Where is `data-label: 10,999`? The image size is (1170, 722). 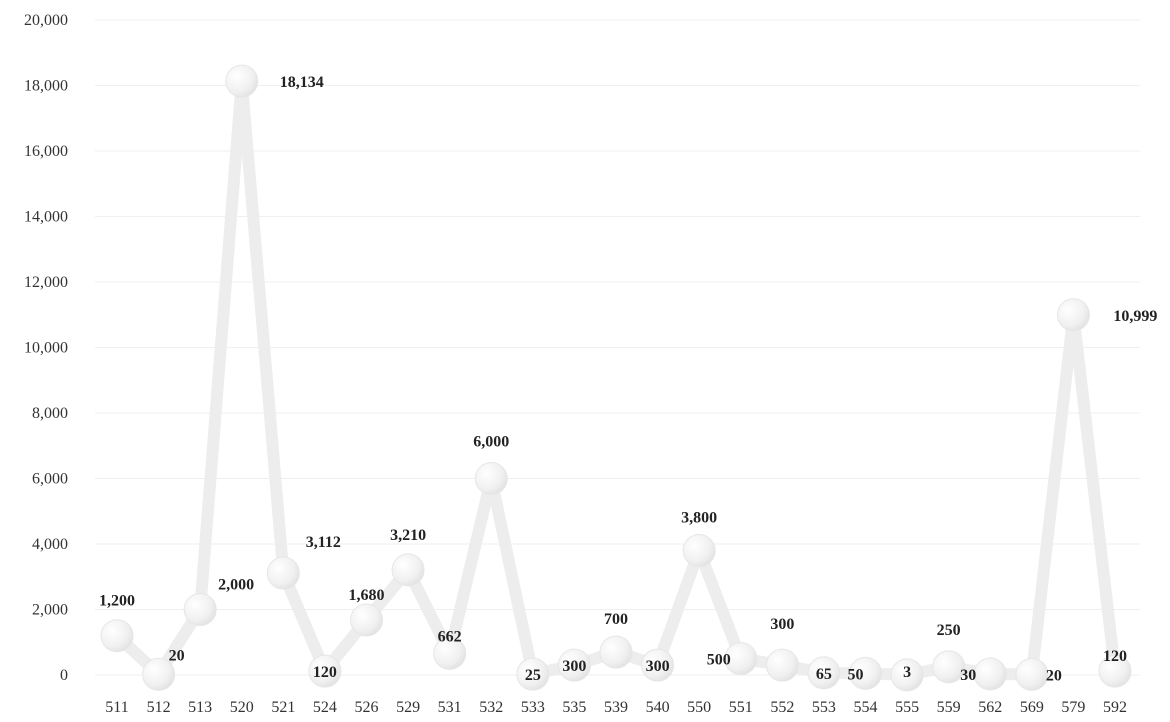
data-label: 10,999 is located at coordinates (1135, 316).